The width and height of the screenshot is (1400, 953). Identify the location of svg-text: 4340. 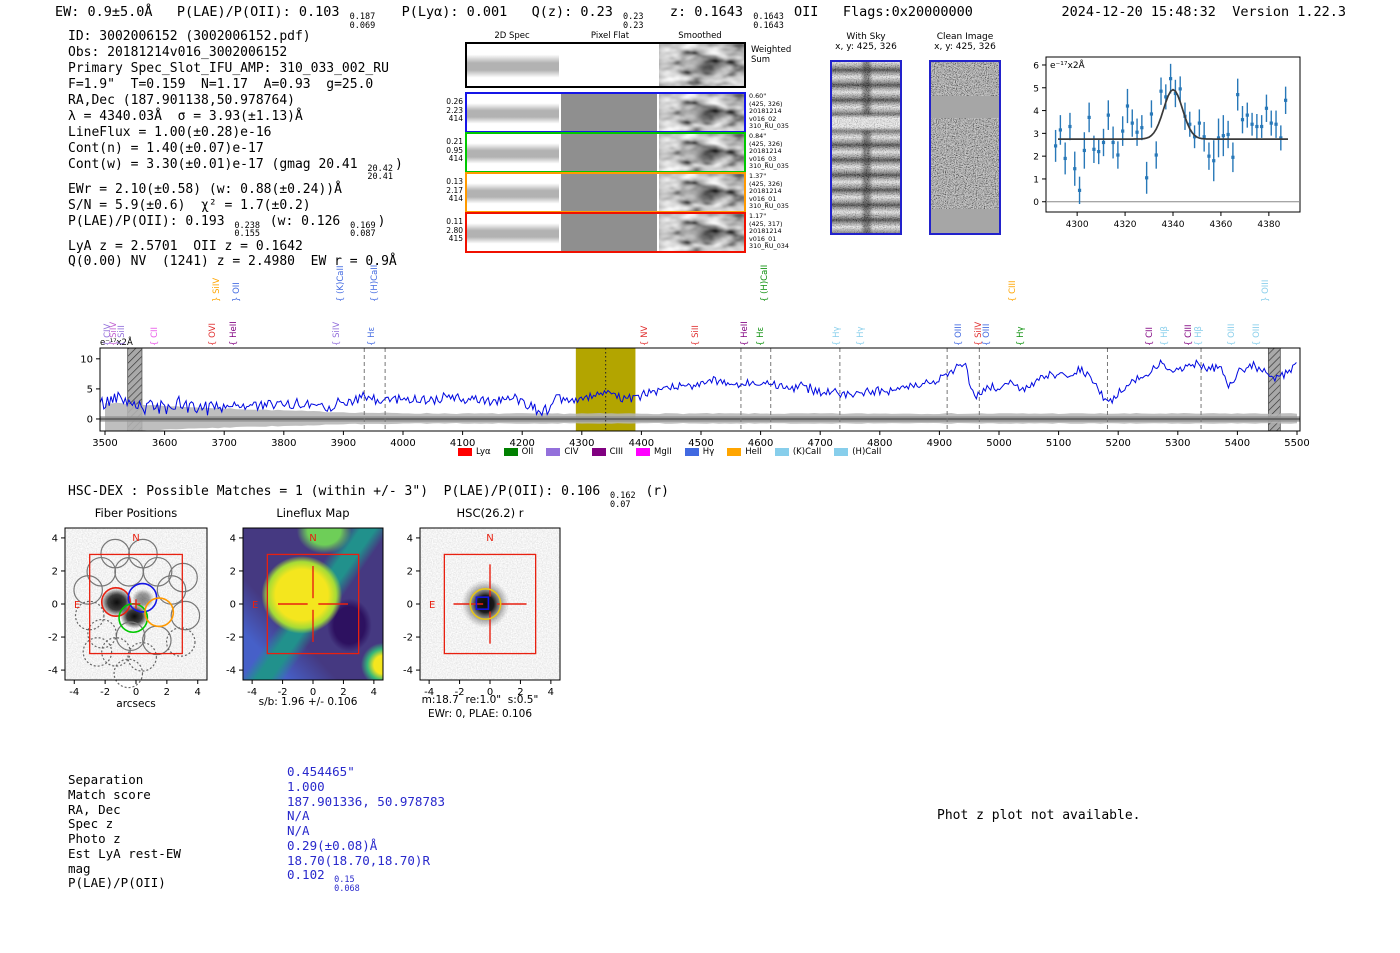
(1173, 225).